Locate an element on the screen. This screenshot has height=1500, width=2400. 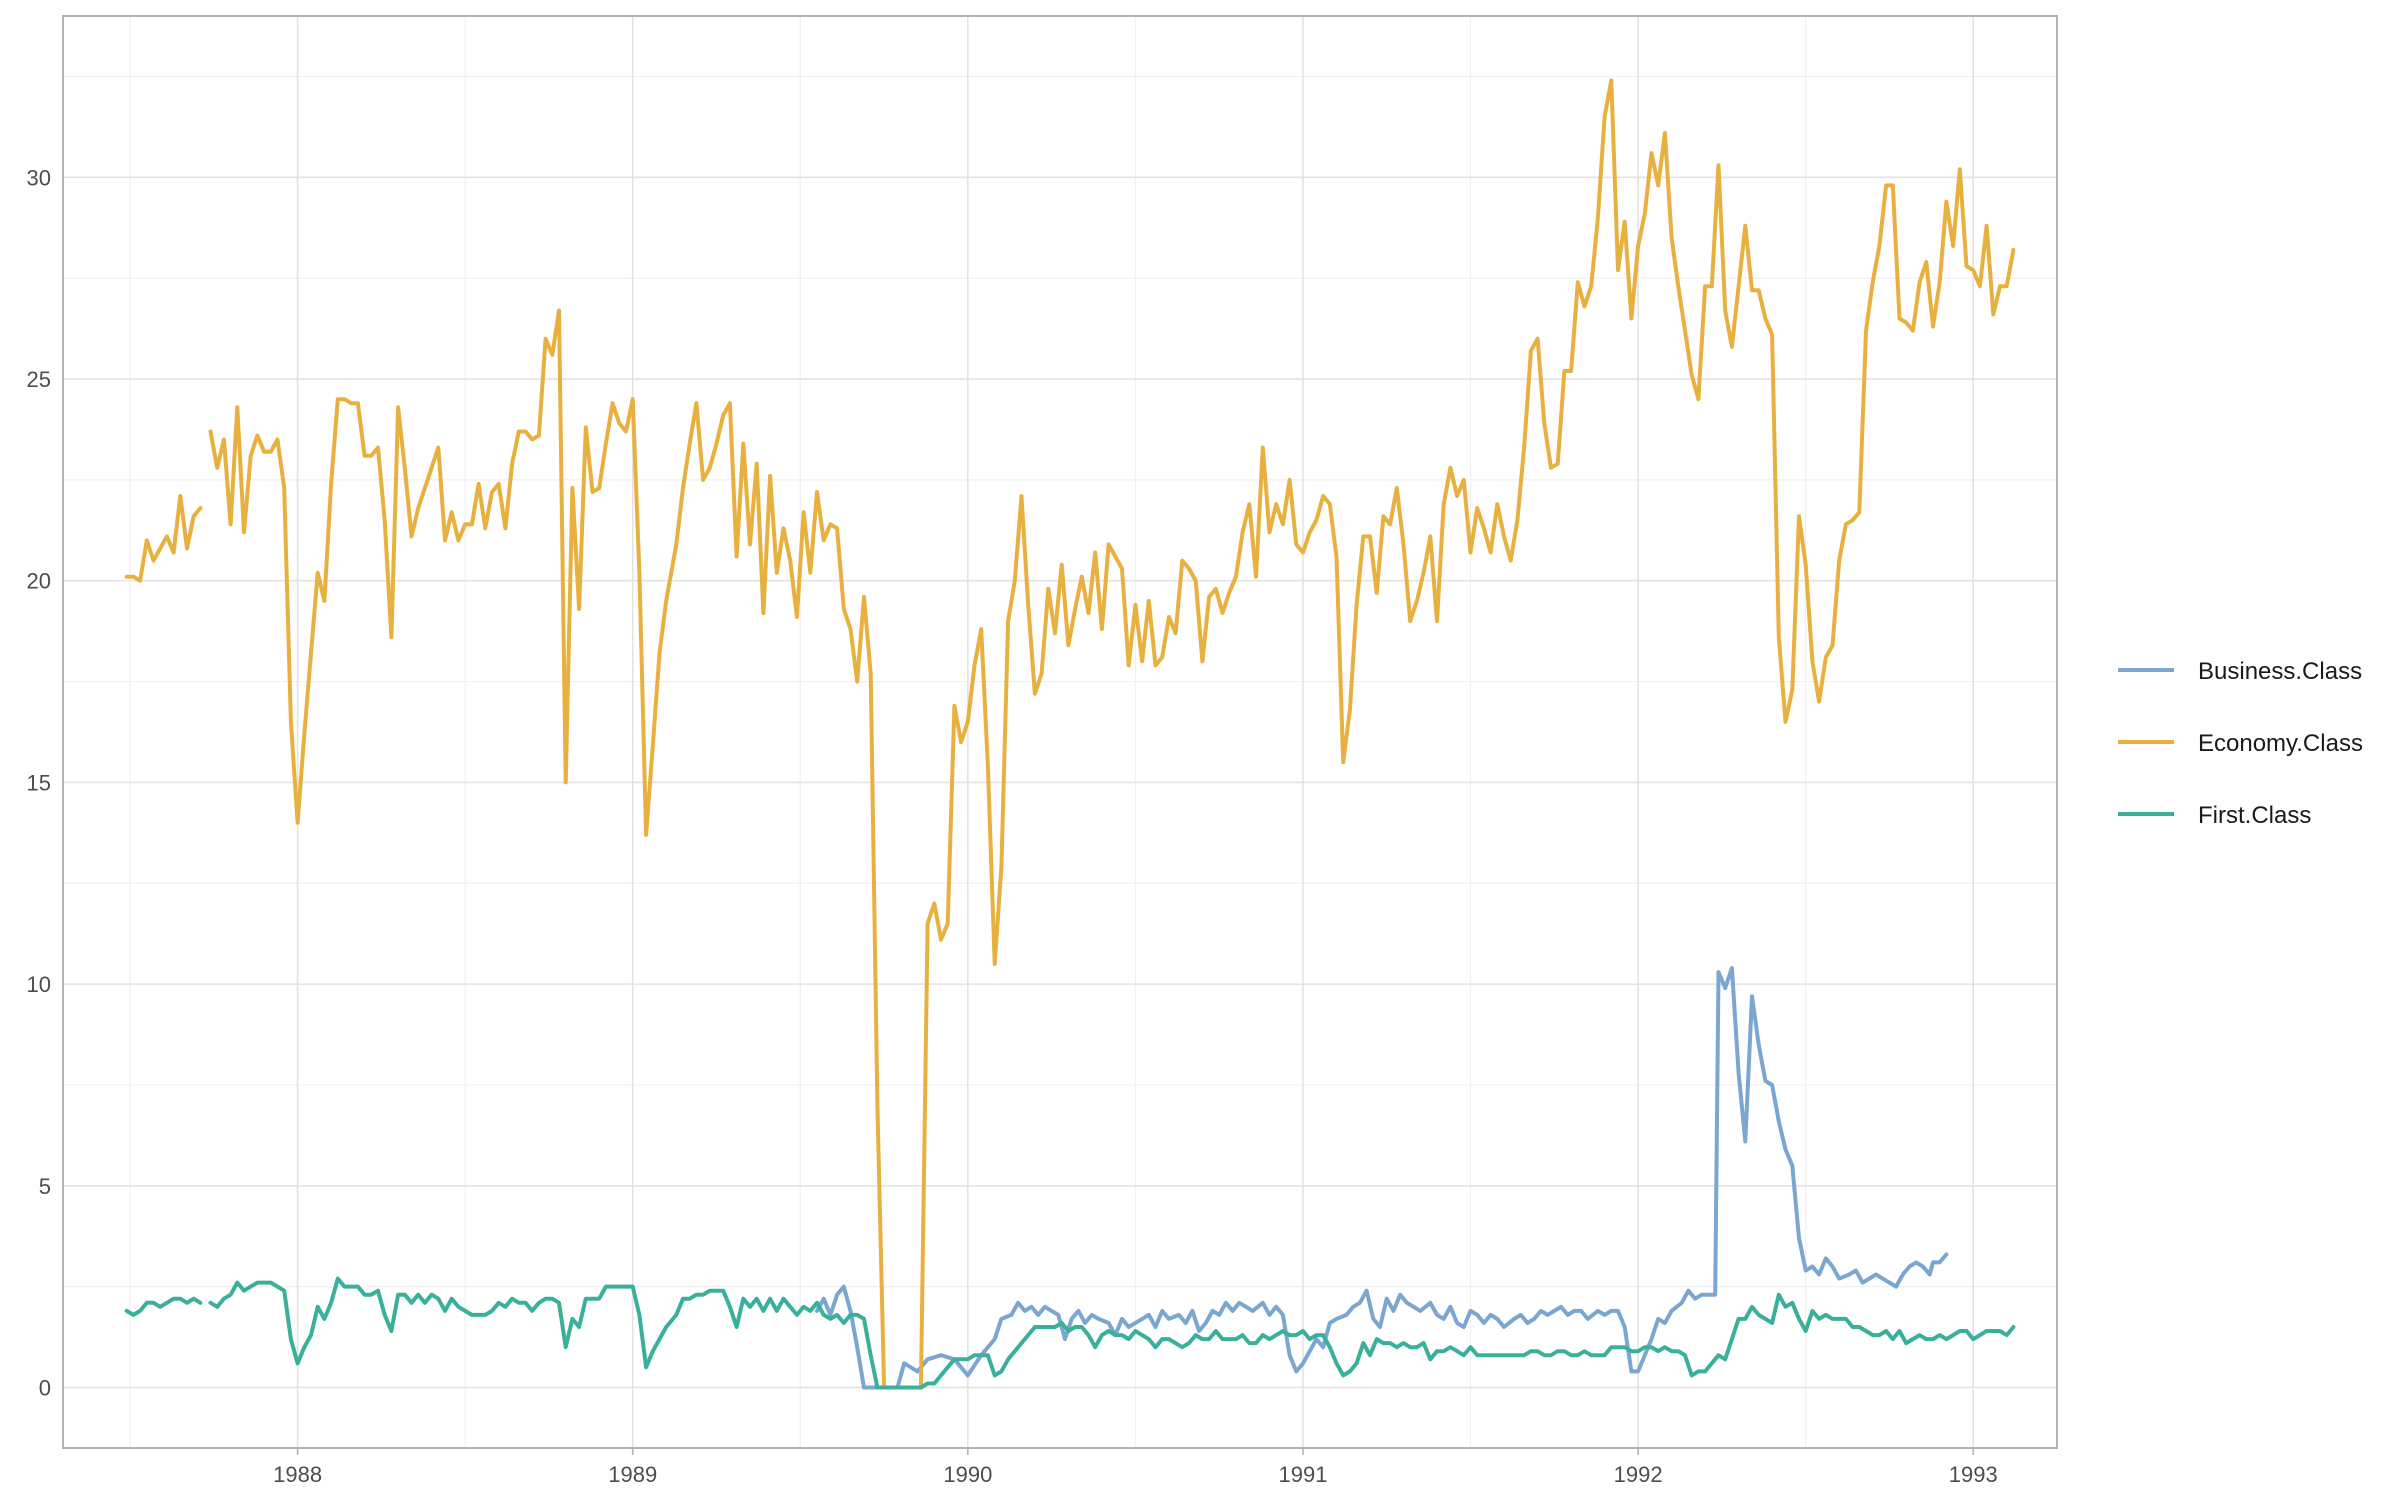
y-tick-label: 15 is located at coordinates (39, 782).